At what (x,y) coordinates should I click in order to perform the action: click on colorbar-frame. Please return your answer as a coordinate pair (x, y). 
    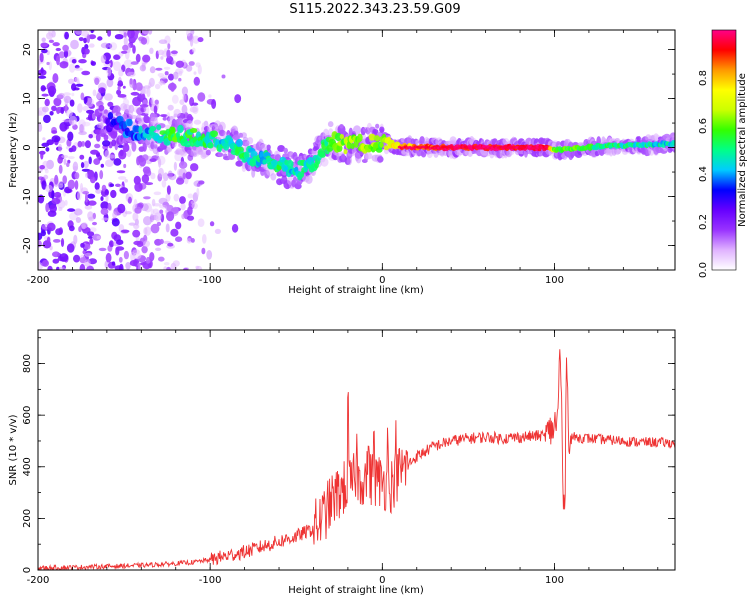
    Looking at the image, I should click on (724, 150).